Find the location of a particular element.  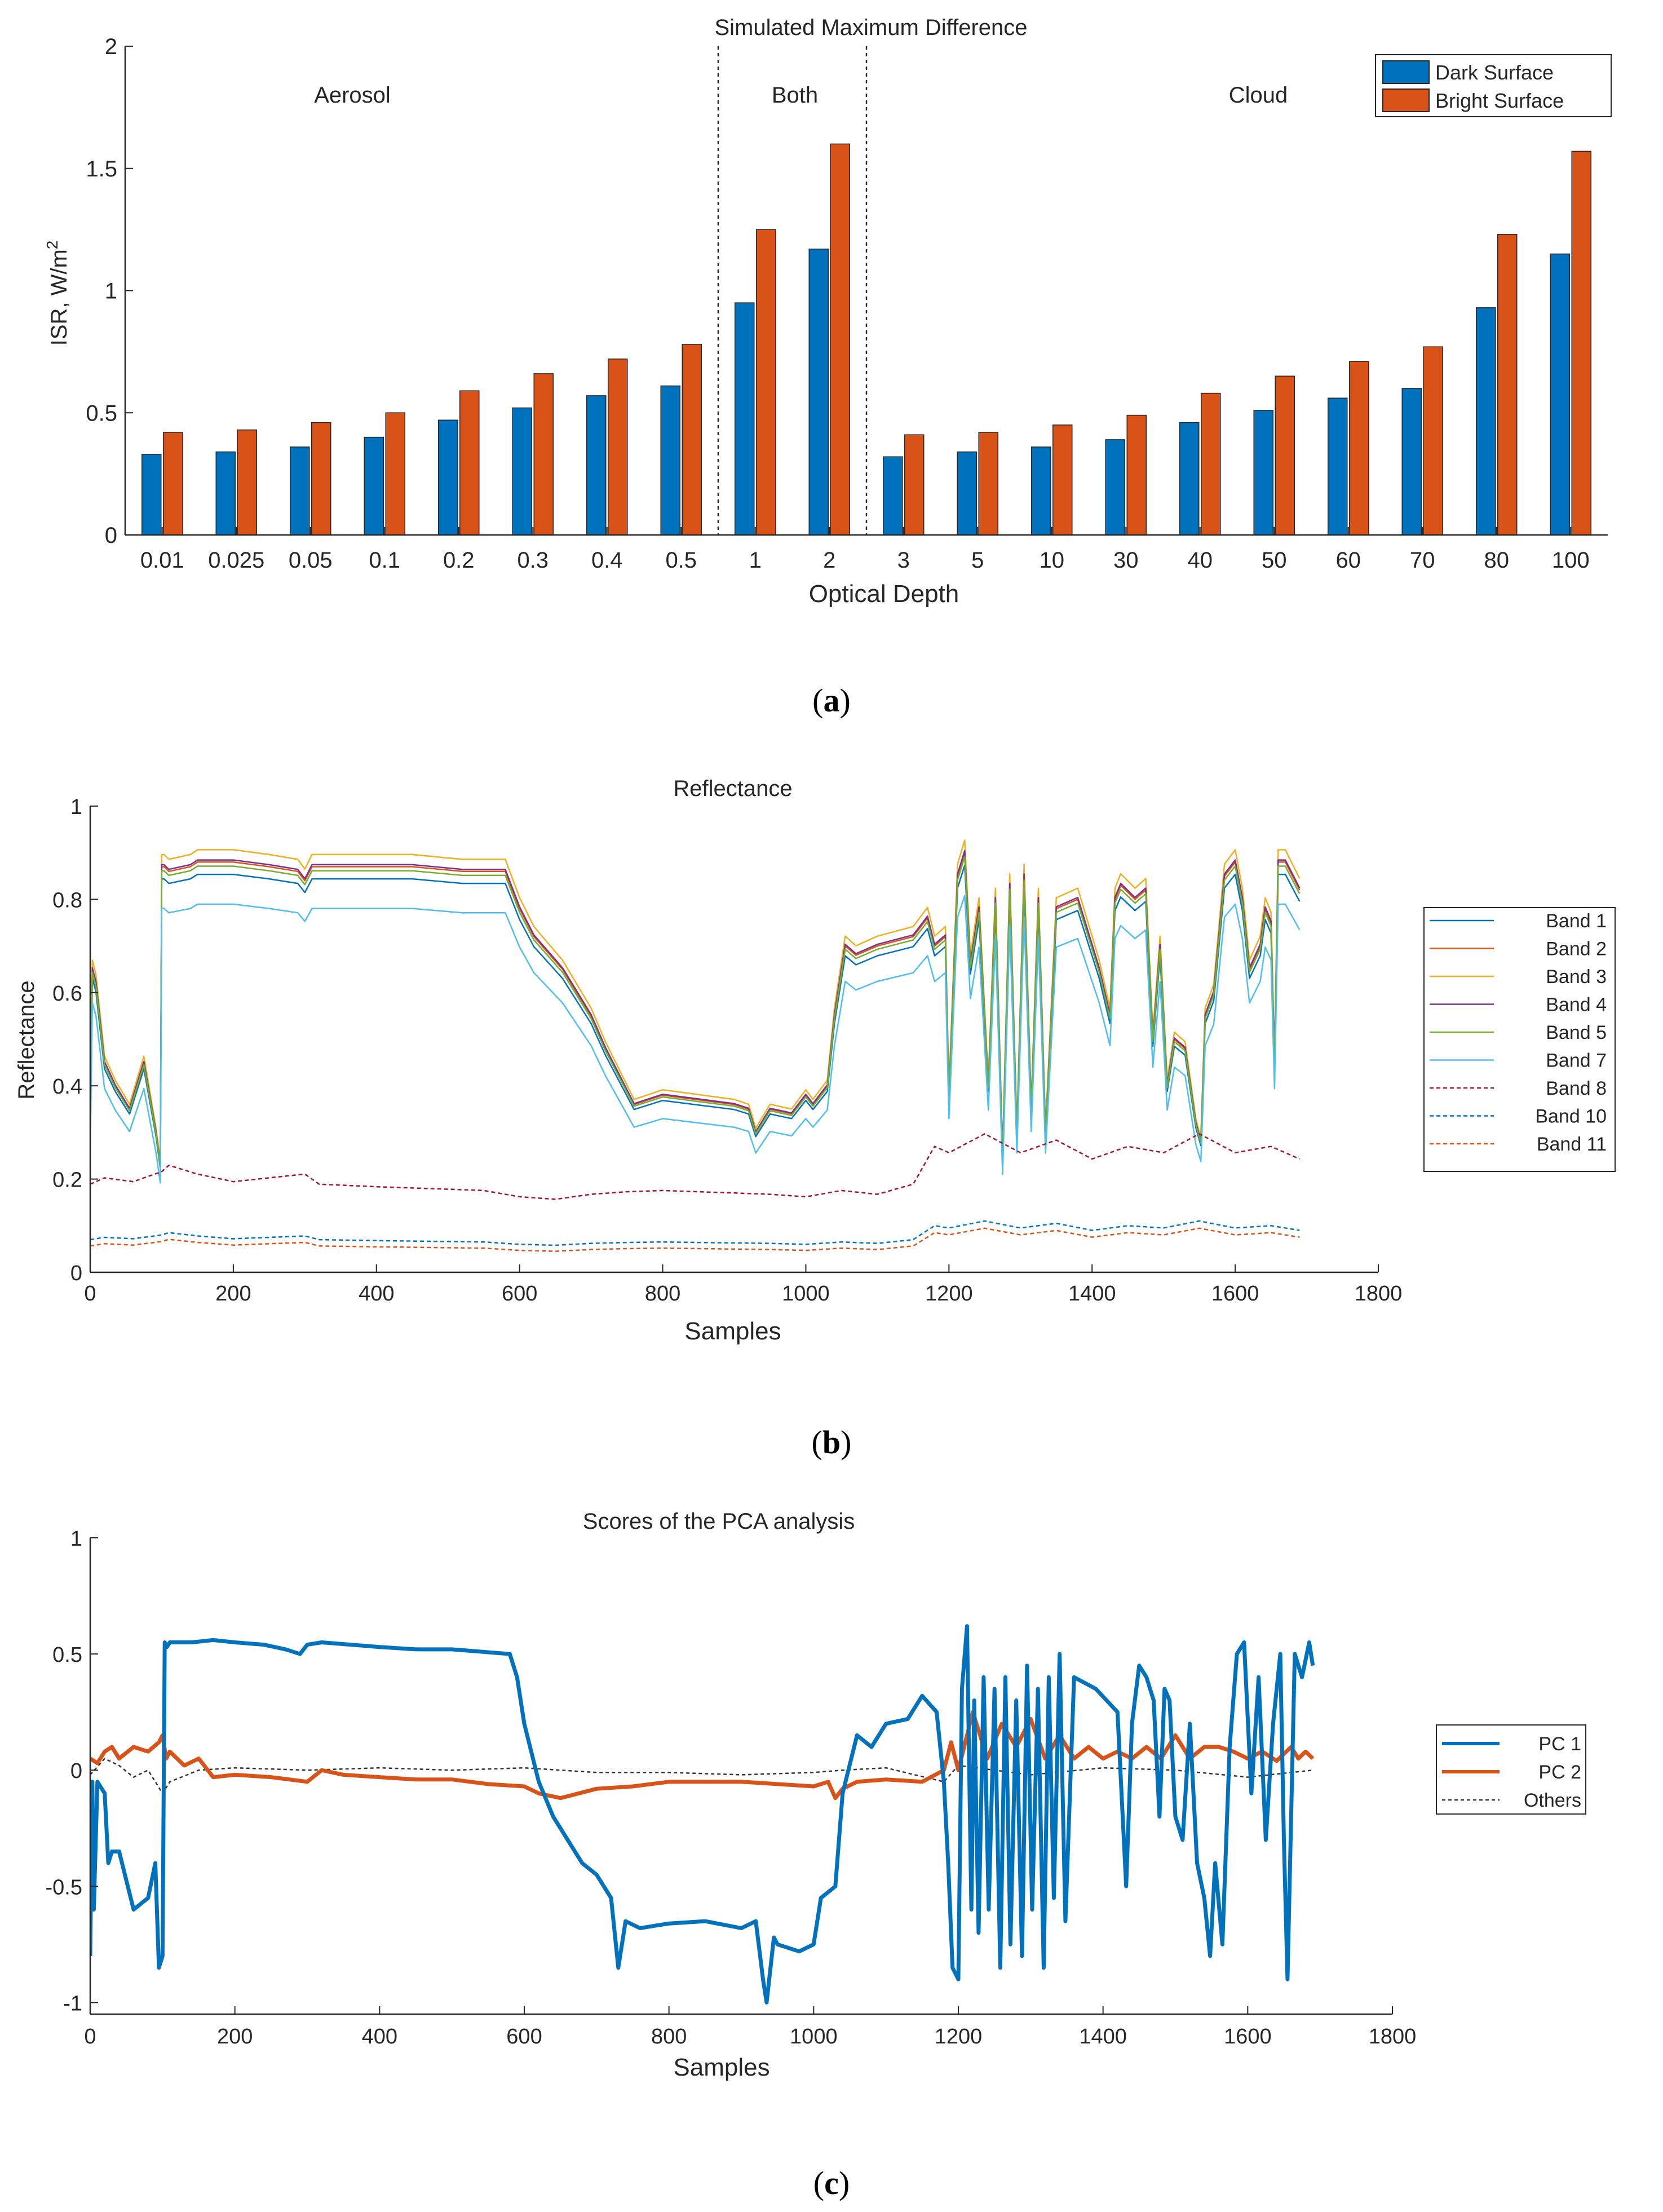

x-tick-label: 1400 is located at coordinates (1092, 1294).